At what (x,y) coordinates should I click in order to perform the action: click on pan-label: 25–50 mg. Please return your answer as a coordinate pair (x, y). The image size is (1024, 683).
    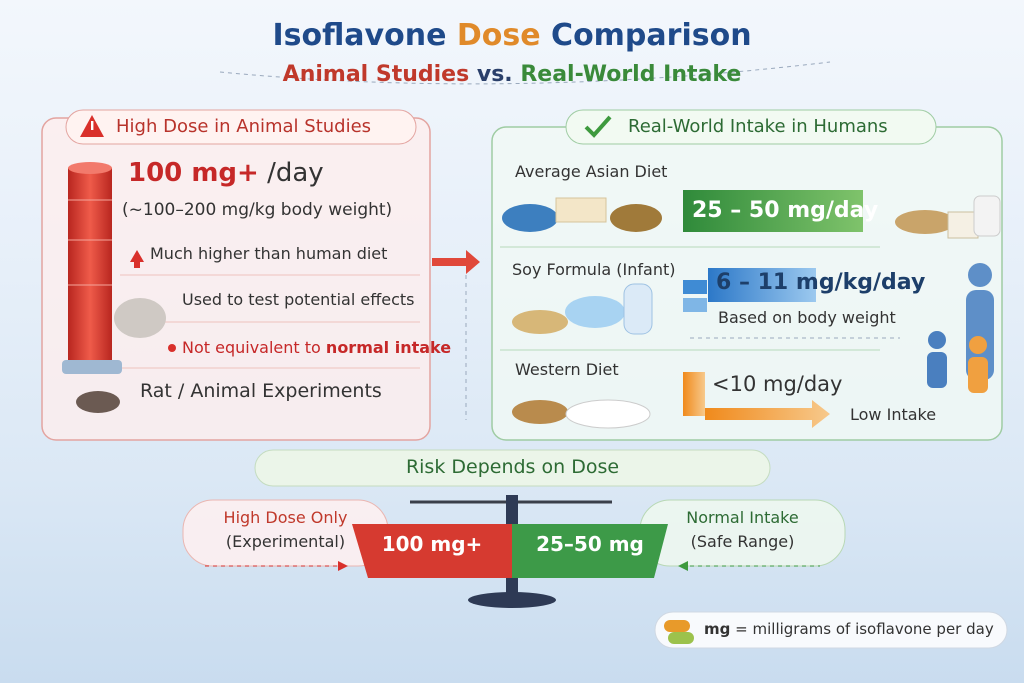
    Looking at the image, I should click on (590, 544).